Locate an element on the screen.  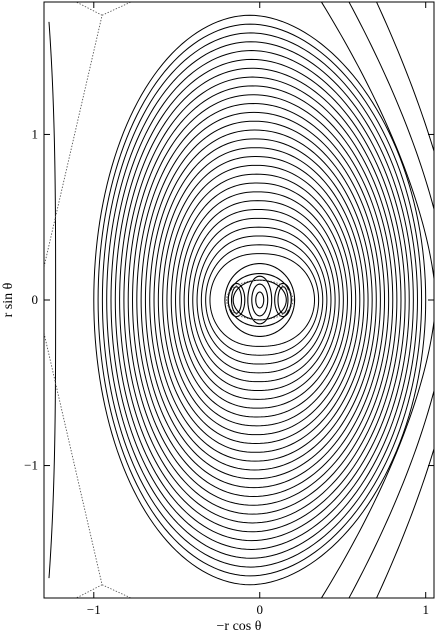
x-tick-label: −1 is located at coordinates (94, 609).